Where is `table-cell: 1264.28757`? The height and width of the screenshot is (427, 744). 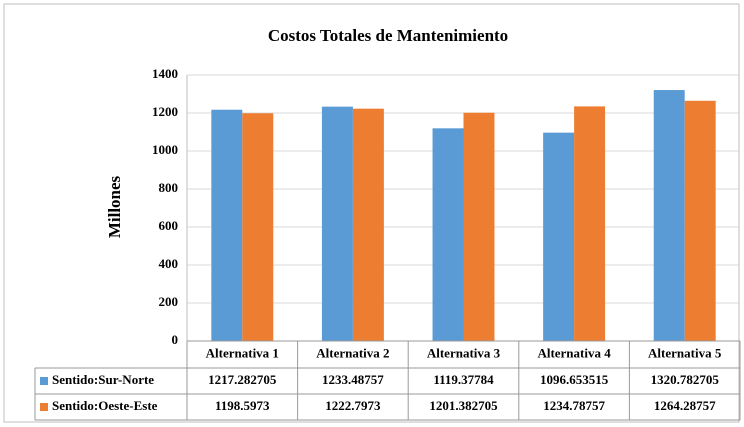 table-cell: 1264.28757 is located at coordinates (685, 405).